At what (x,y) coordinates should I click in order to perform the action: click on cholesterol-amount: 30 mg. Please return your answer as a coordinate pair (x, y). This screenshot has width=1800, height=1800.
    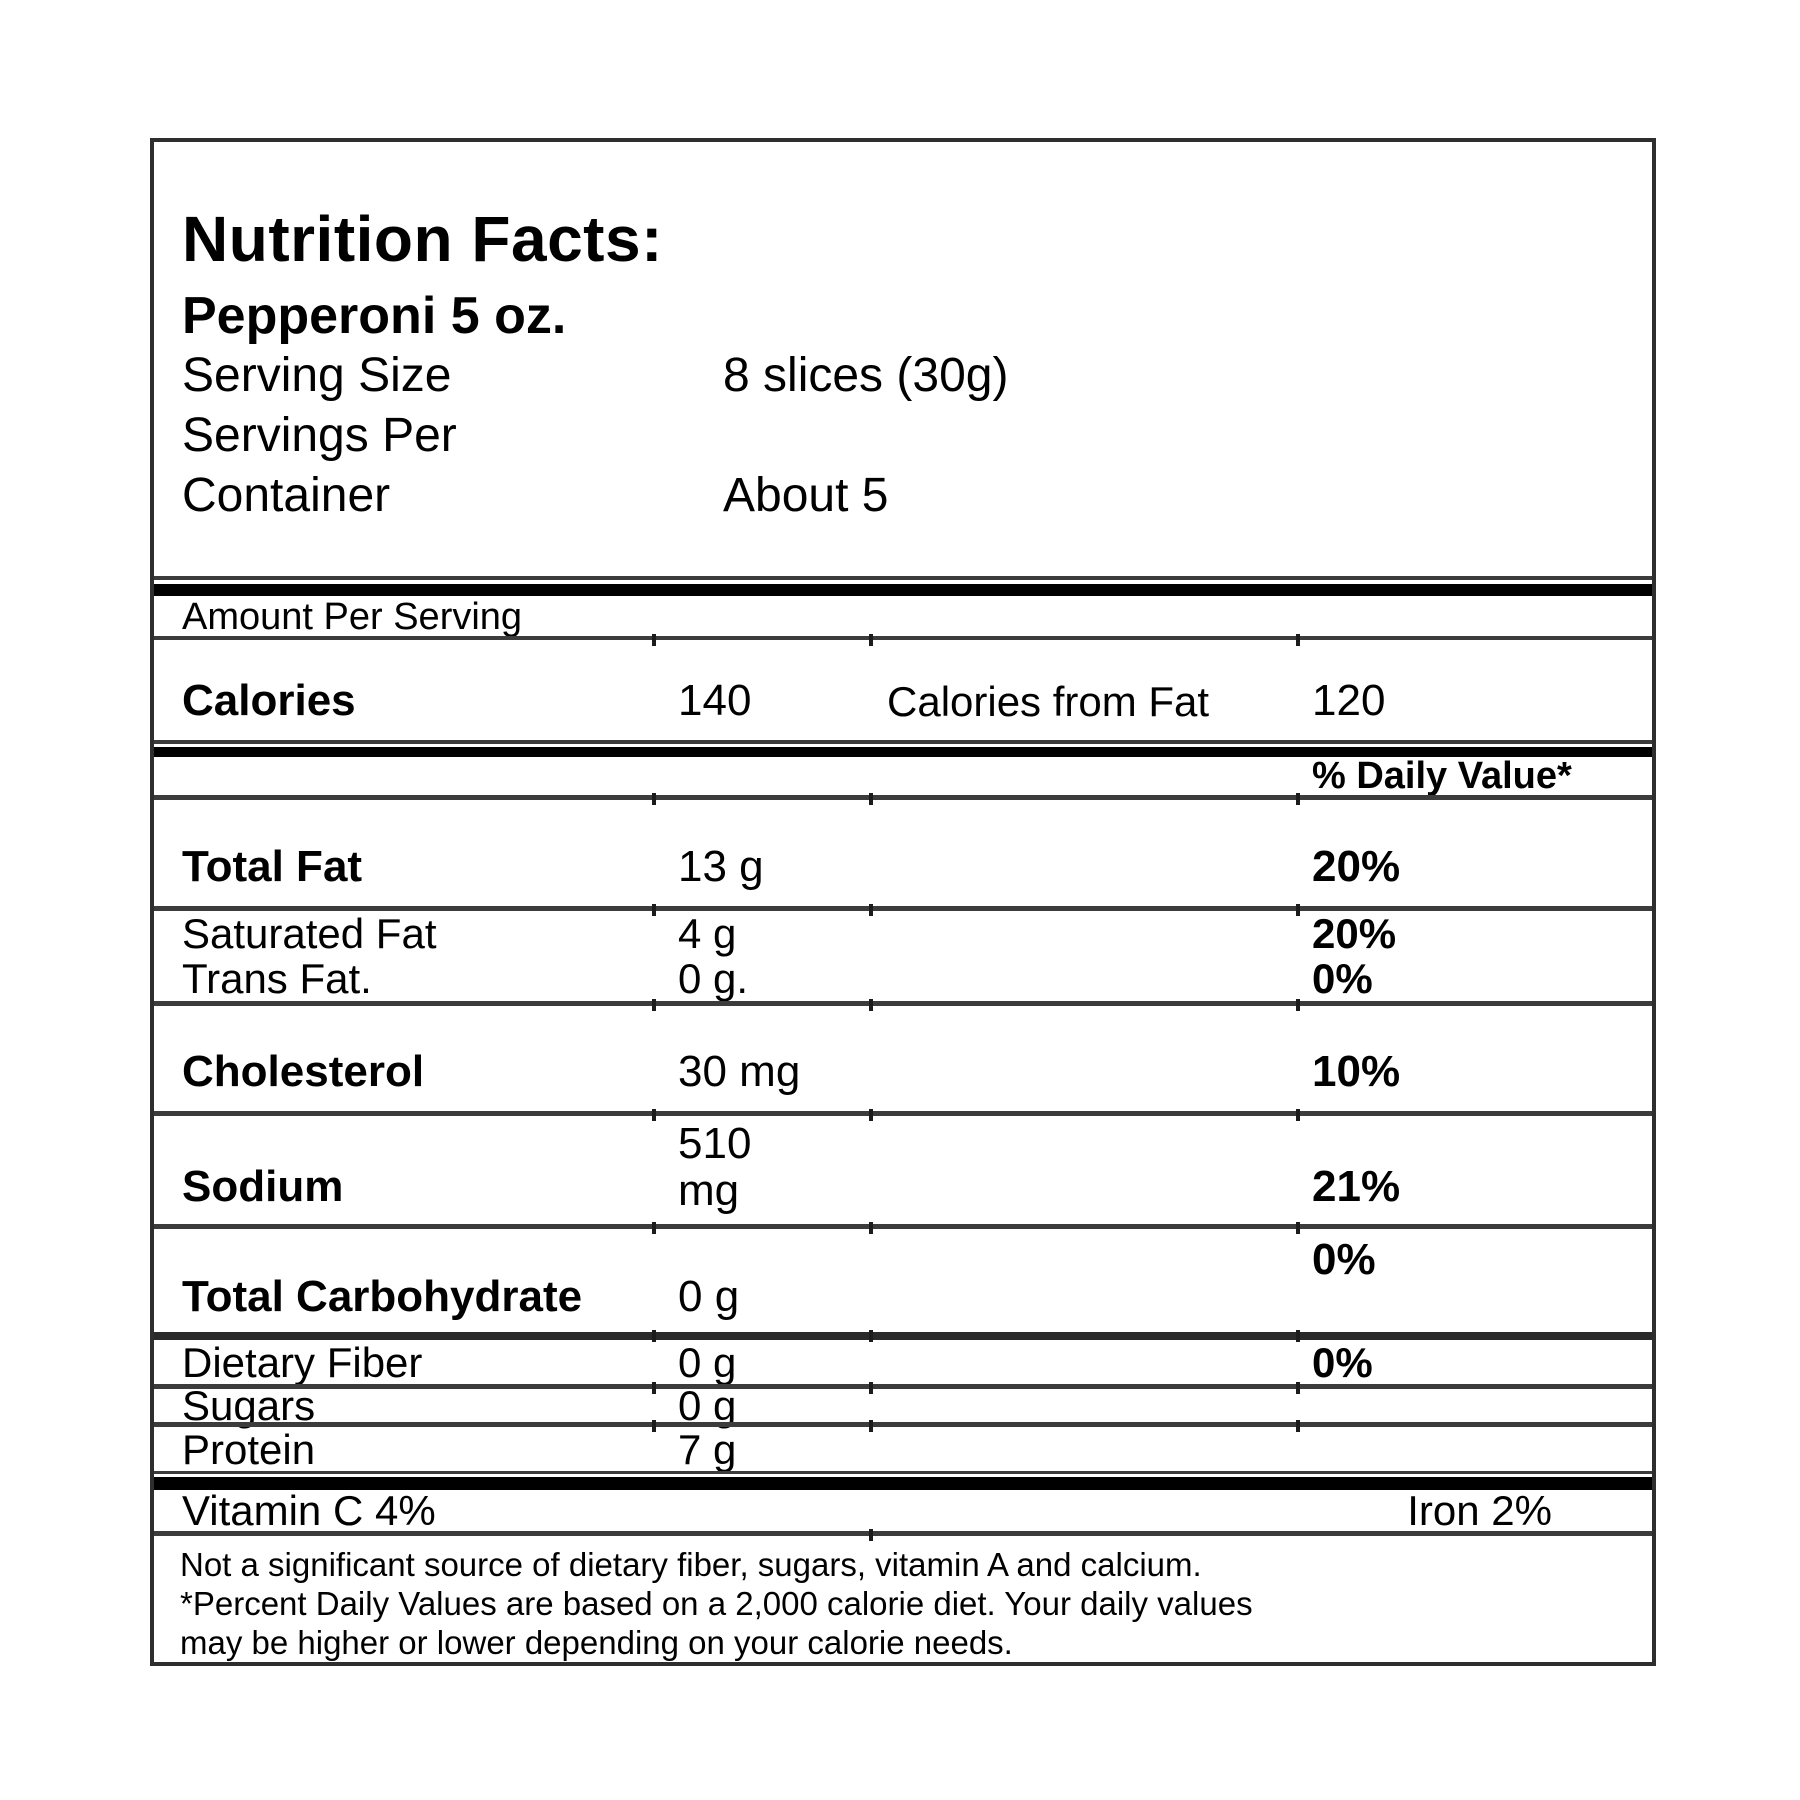
    Looking at the image, I should click on (739, 1071).